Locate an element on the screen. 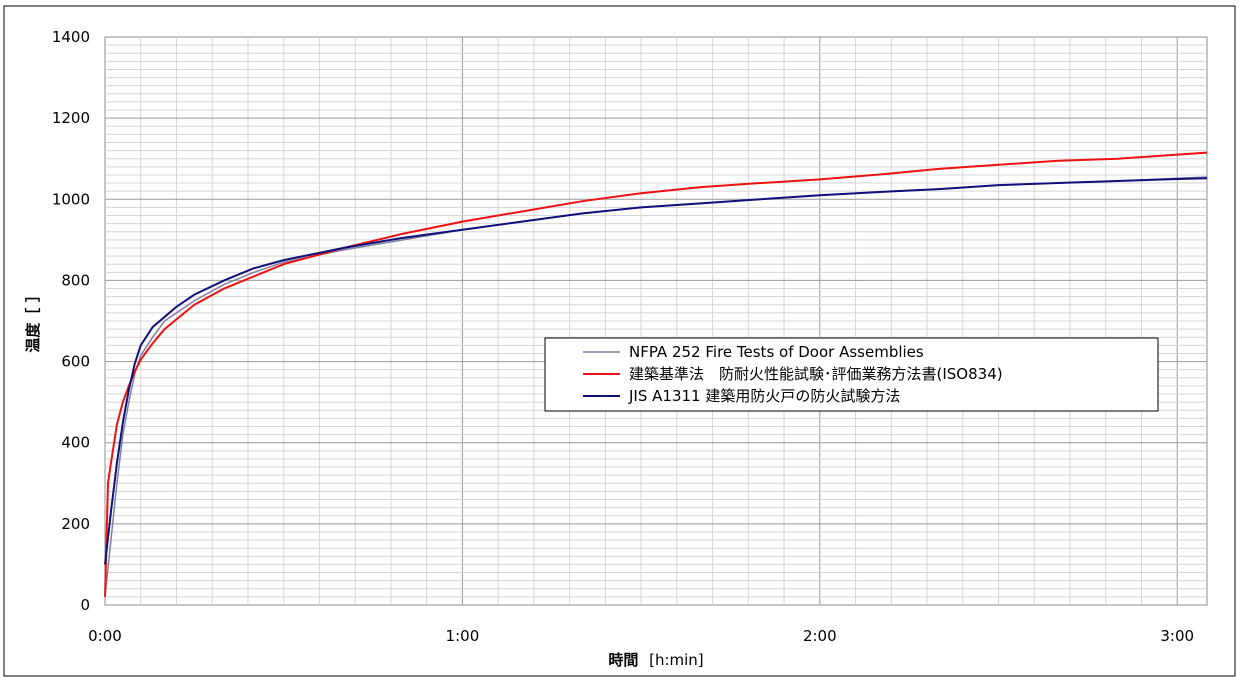 The height and width of the screenshot is (680, 1239). y-tick-label: 0 is located at coordinates (85, 605).